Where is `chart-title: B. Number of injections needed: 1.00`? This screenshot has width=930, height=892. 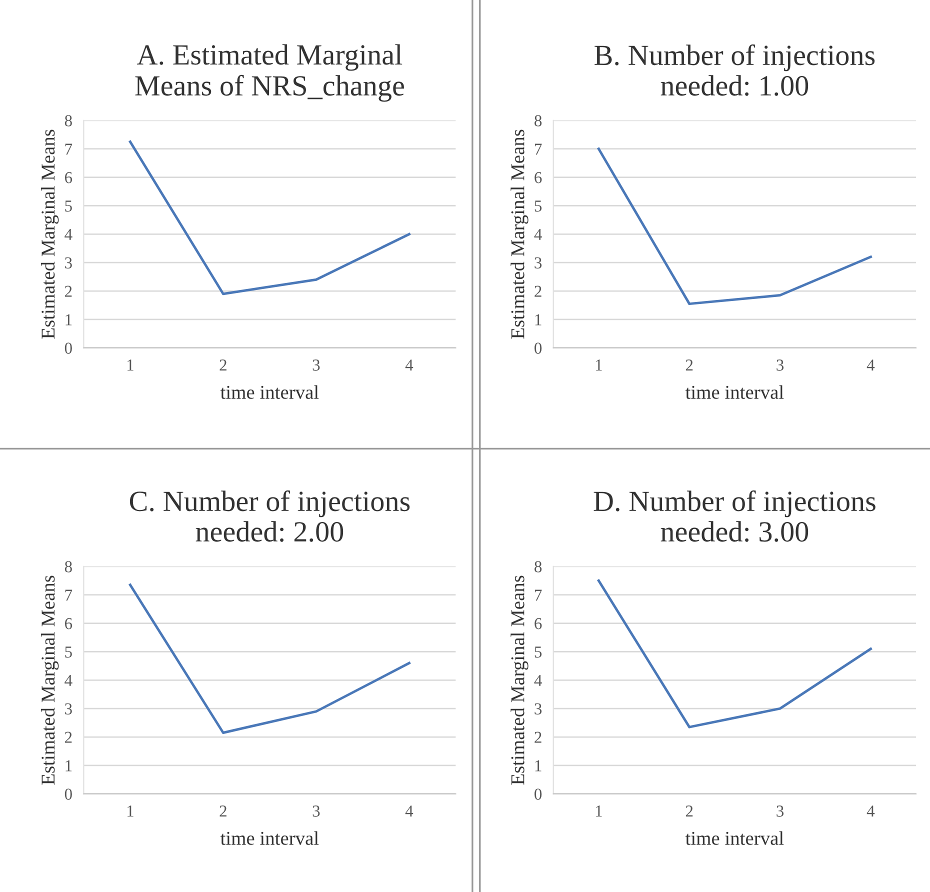 chart-title: B. Number of injections needed: 1.00 is located at coordinates (734, 70).